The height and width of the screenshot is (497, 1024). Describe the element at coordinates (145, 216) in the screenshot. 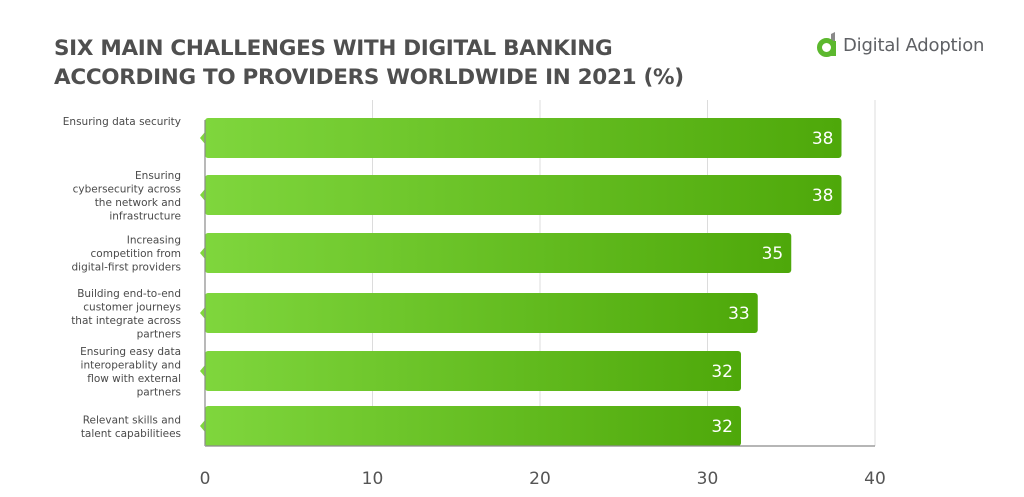

I see `category-label-line: infrastructure` at that location.